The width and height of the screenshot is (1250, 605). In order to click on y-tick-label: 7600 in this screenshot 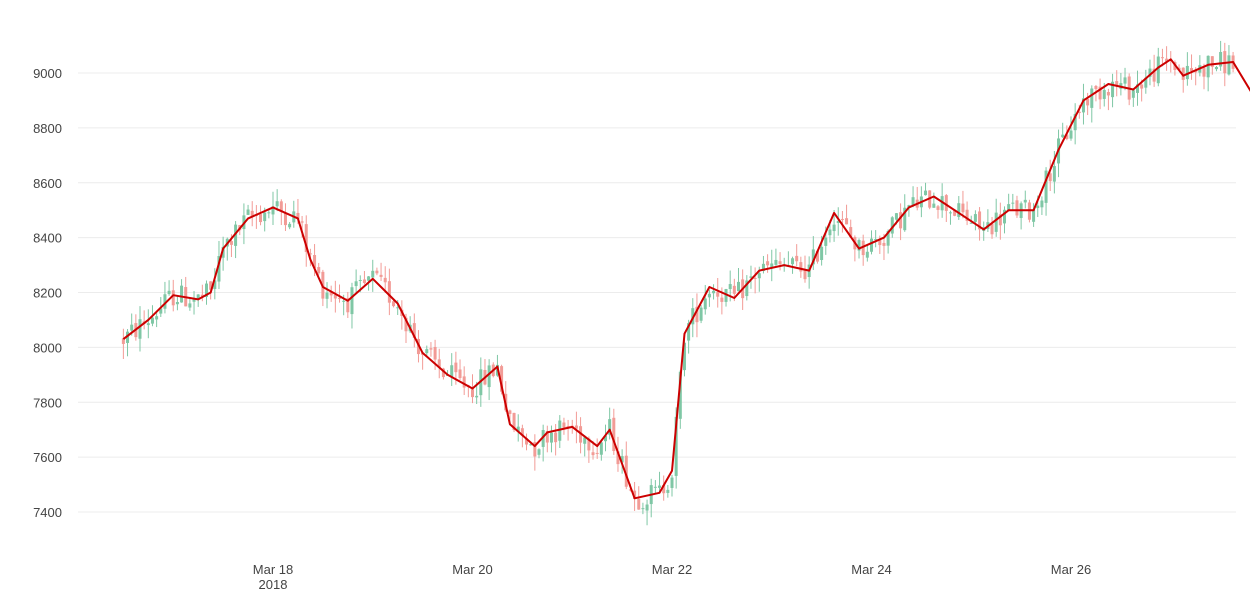, I will do `click(47, 457)`.